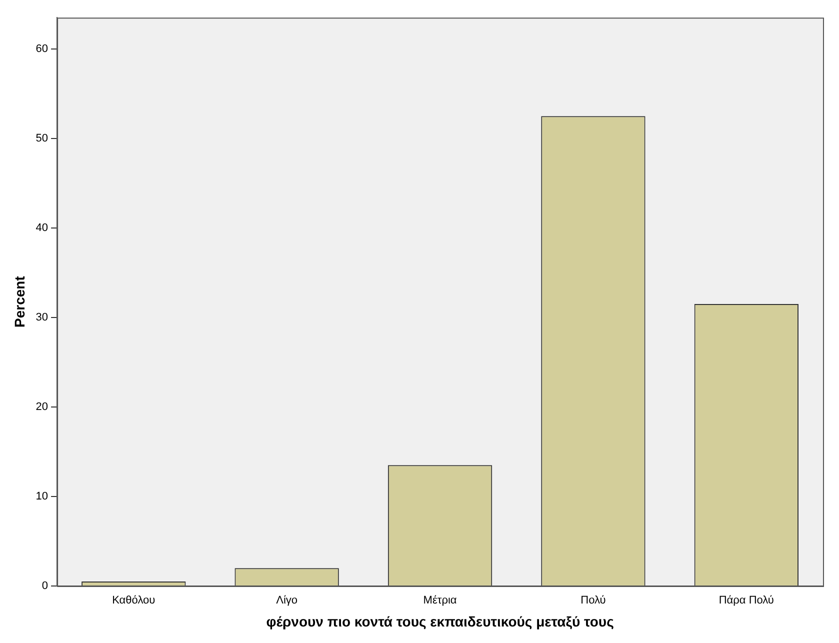 The width and height of the screenshot is (839, 643). What do you see at coordinates (42, 496) in the screenshot?
I see `y-tick-label: 10` at bounding box center [42, 496].